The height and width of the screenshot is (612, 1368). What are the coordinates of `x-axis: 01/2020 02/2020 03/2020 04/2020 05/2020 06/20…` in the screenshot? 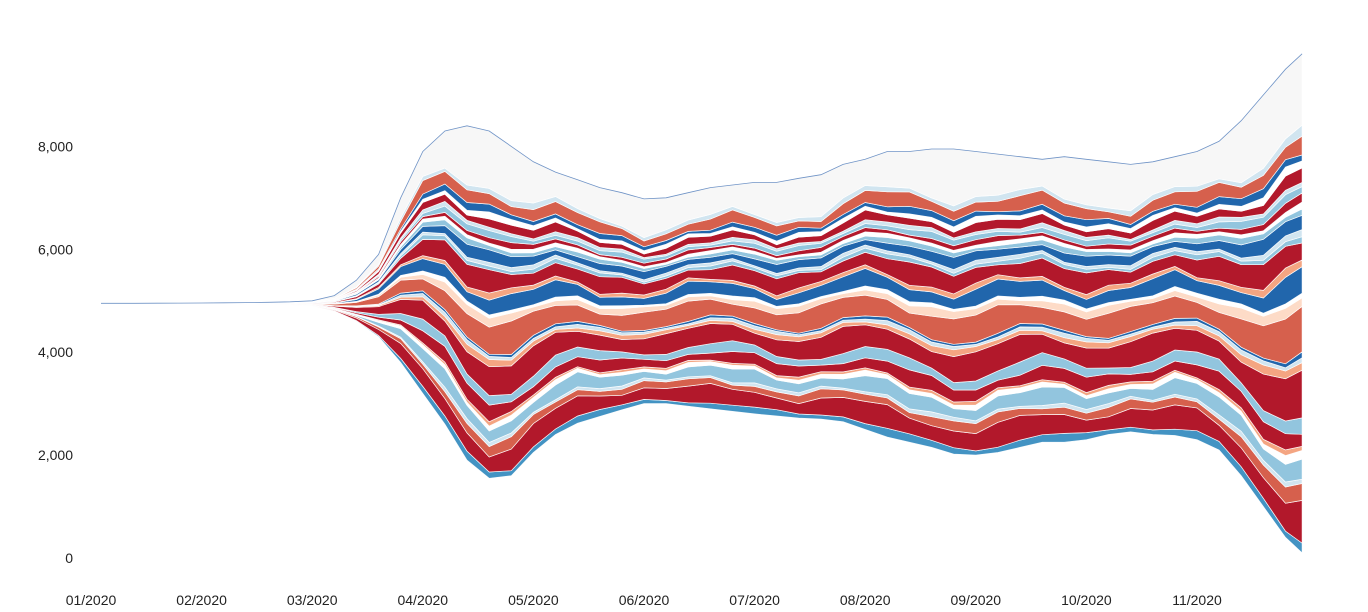 It's located at (644, 600).